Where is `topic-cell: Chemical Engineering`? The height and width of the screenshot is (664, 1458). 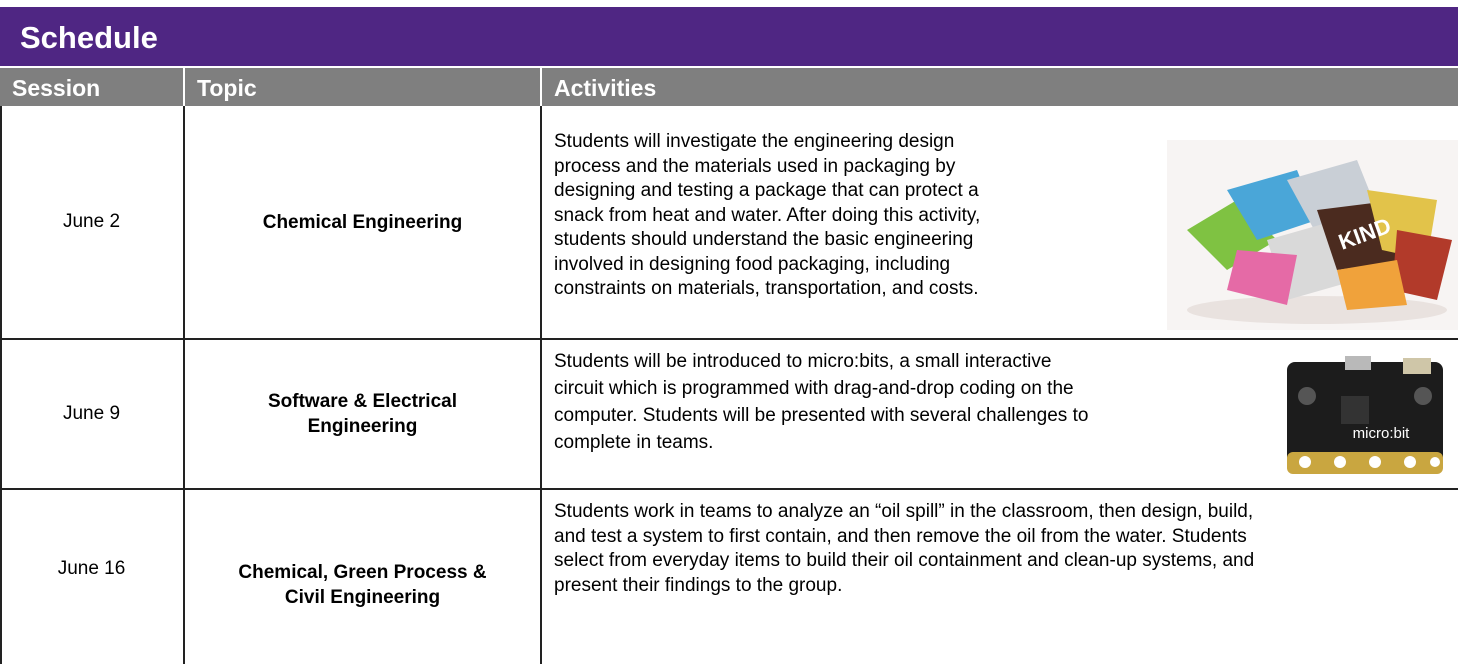
topic-cell: Chemical Engineering is located at coordinates (362, 223).